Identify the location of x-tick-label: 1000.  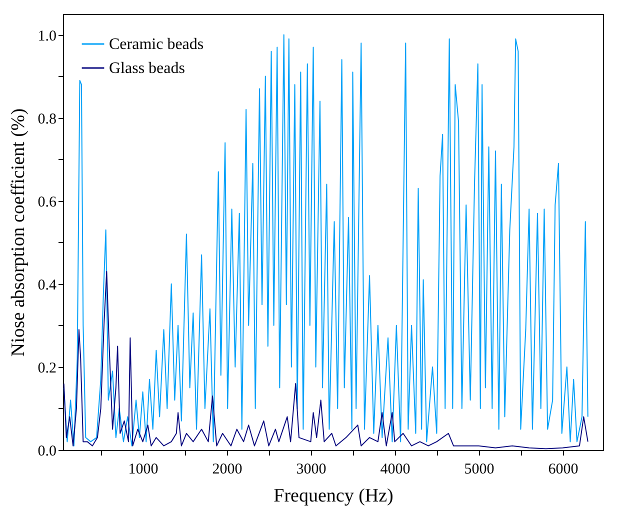
(143, 470).